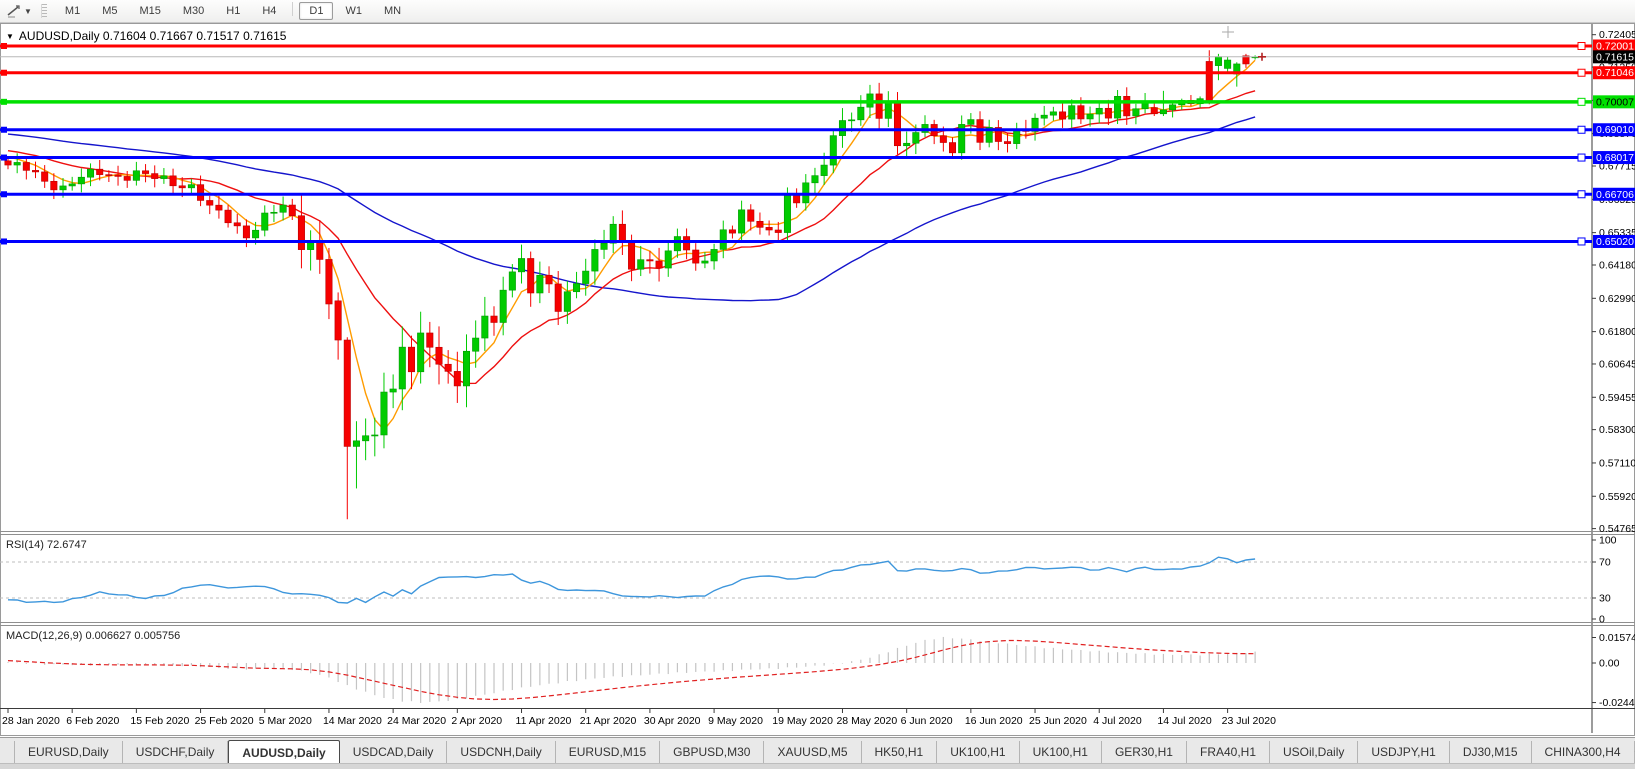 The width and height of the screenshot is (1635, 769). What do you see at coordinates (150, 11) in the screenshot?
I see `timeframe-button-M15: M15` at bounding box center [150, 11].